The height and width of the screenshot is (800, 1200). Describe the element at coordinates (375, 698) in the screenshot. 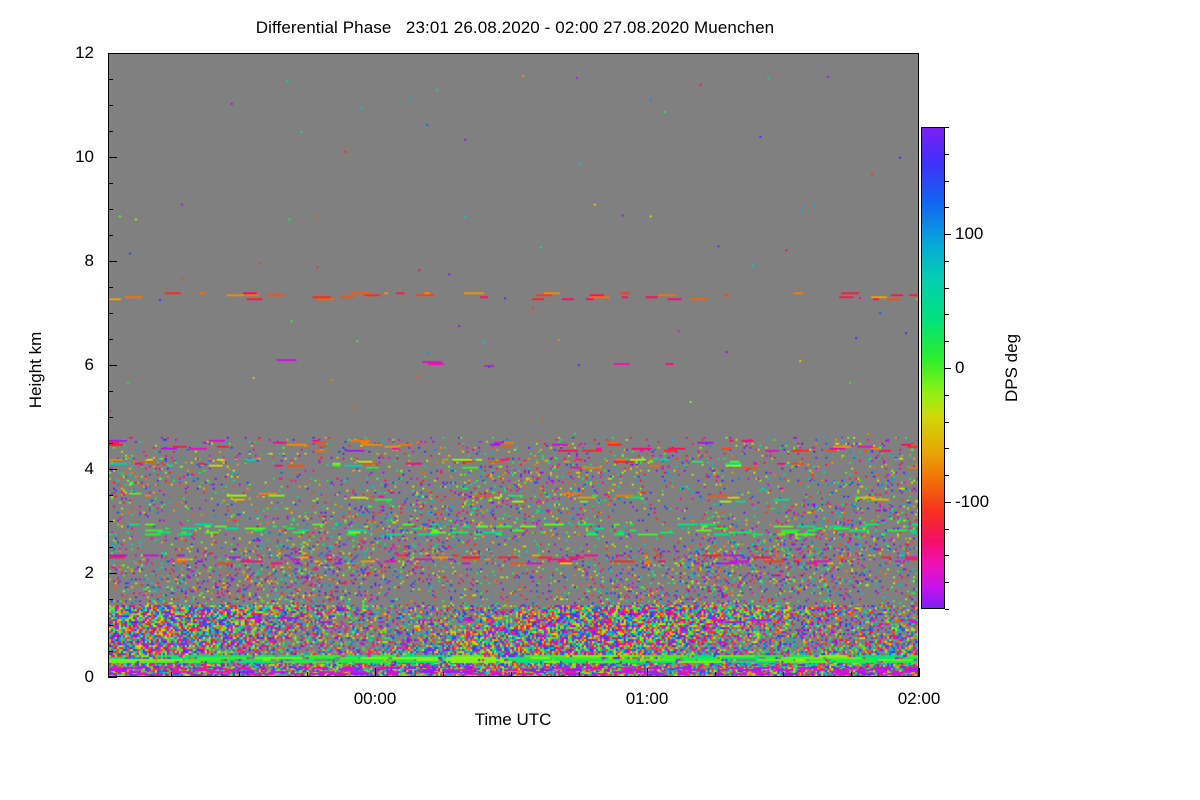

I see `x-tick-label: 00:00` at that location.